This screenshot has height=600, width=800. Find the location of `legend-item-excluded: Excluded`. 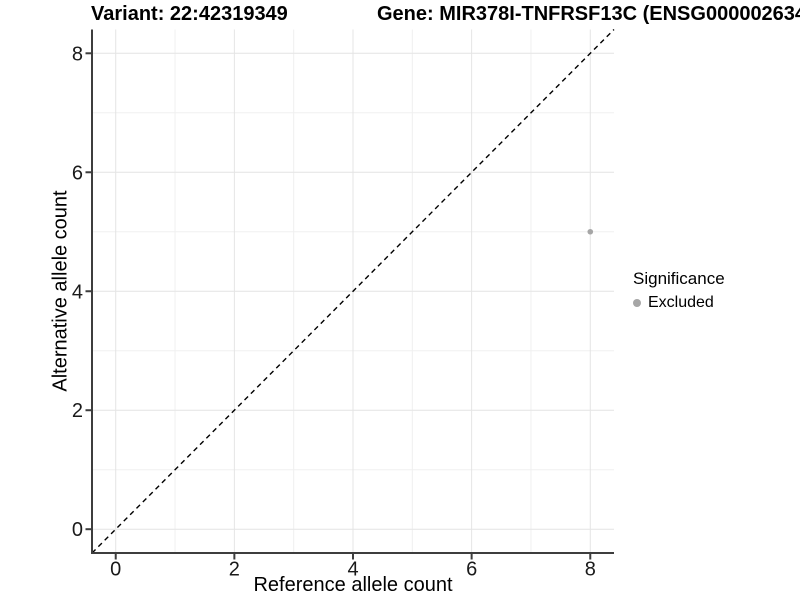

legend-item-excluded: Excluded is located at coordinates (679, 302).